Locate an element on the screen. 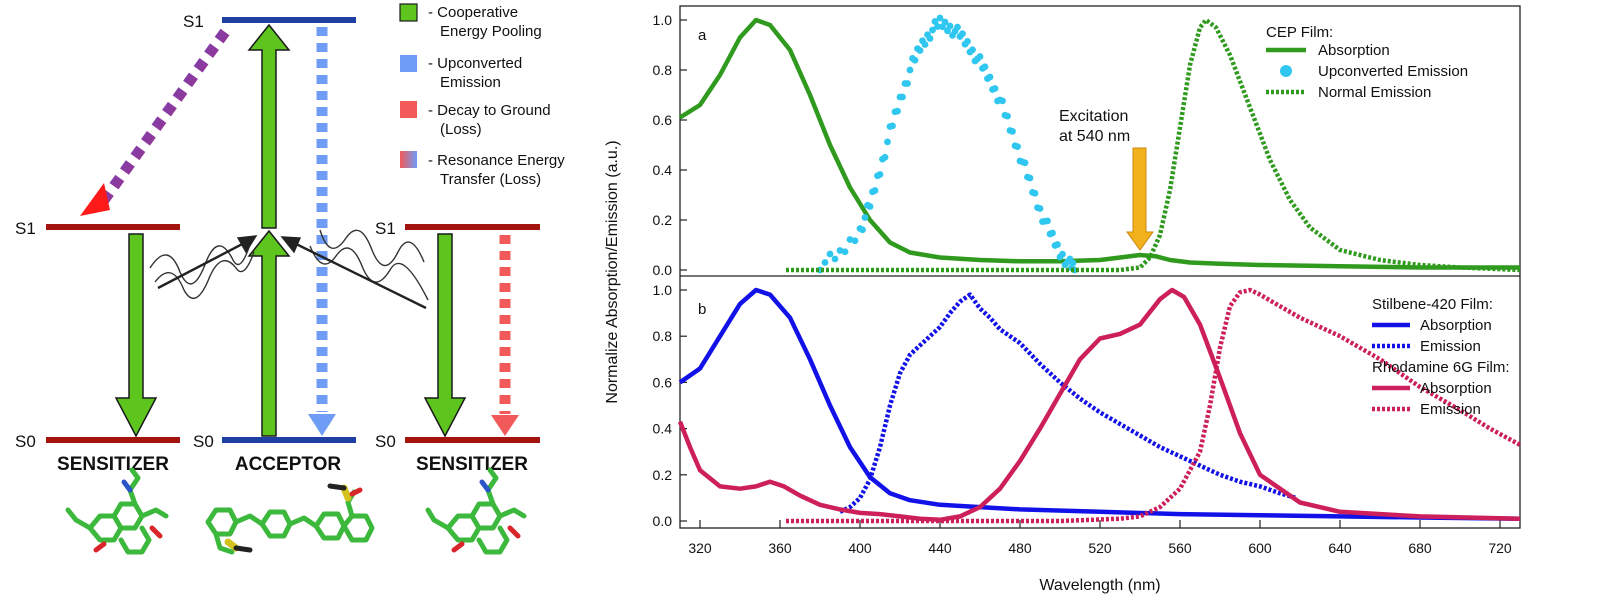 This screenshot has width=1600, height=600. legend-upconverted-line1: - Upconverted is located at coordinates (475, 63).